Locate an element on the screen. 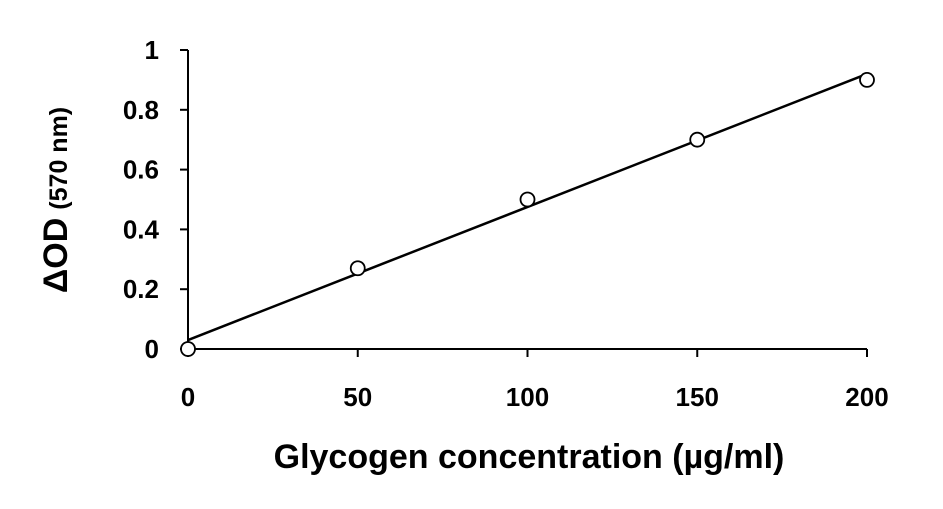  y-tick-label: 0.4 is located at coordinates (141, 229).